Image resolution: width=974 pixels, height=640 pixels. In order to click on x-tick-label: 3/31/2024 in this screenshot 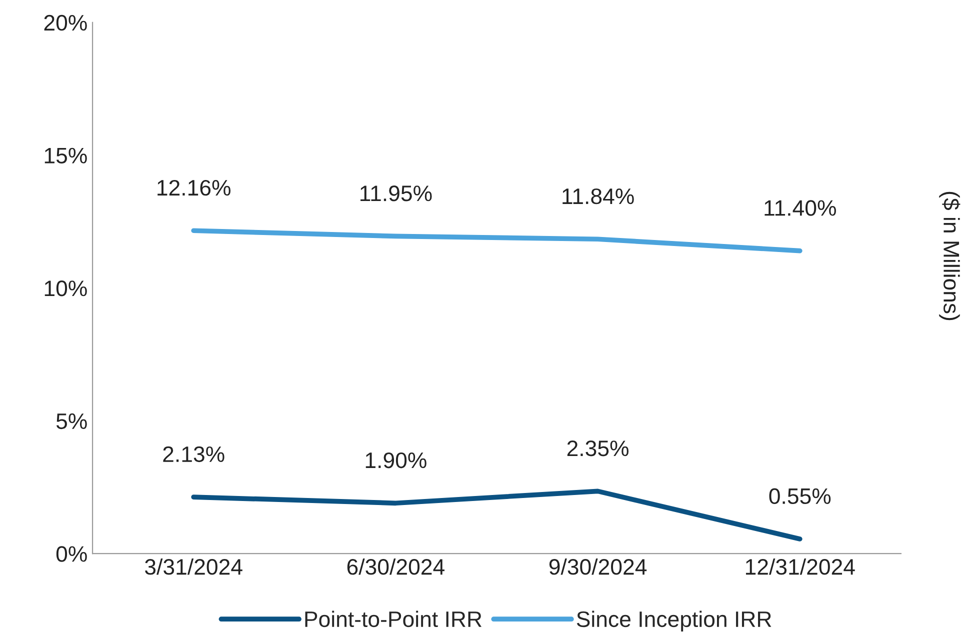, I will do `click(193, 566)`.